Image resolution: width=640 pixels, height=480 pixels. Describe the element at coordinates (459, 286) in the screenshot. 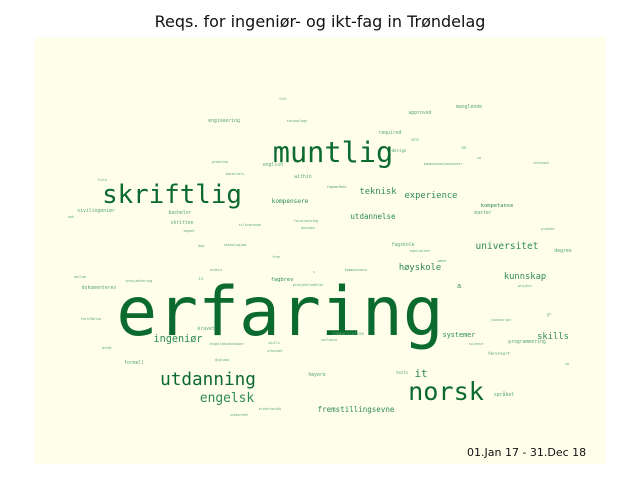

I see `word-21: a` at that location.